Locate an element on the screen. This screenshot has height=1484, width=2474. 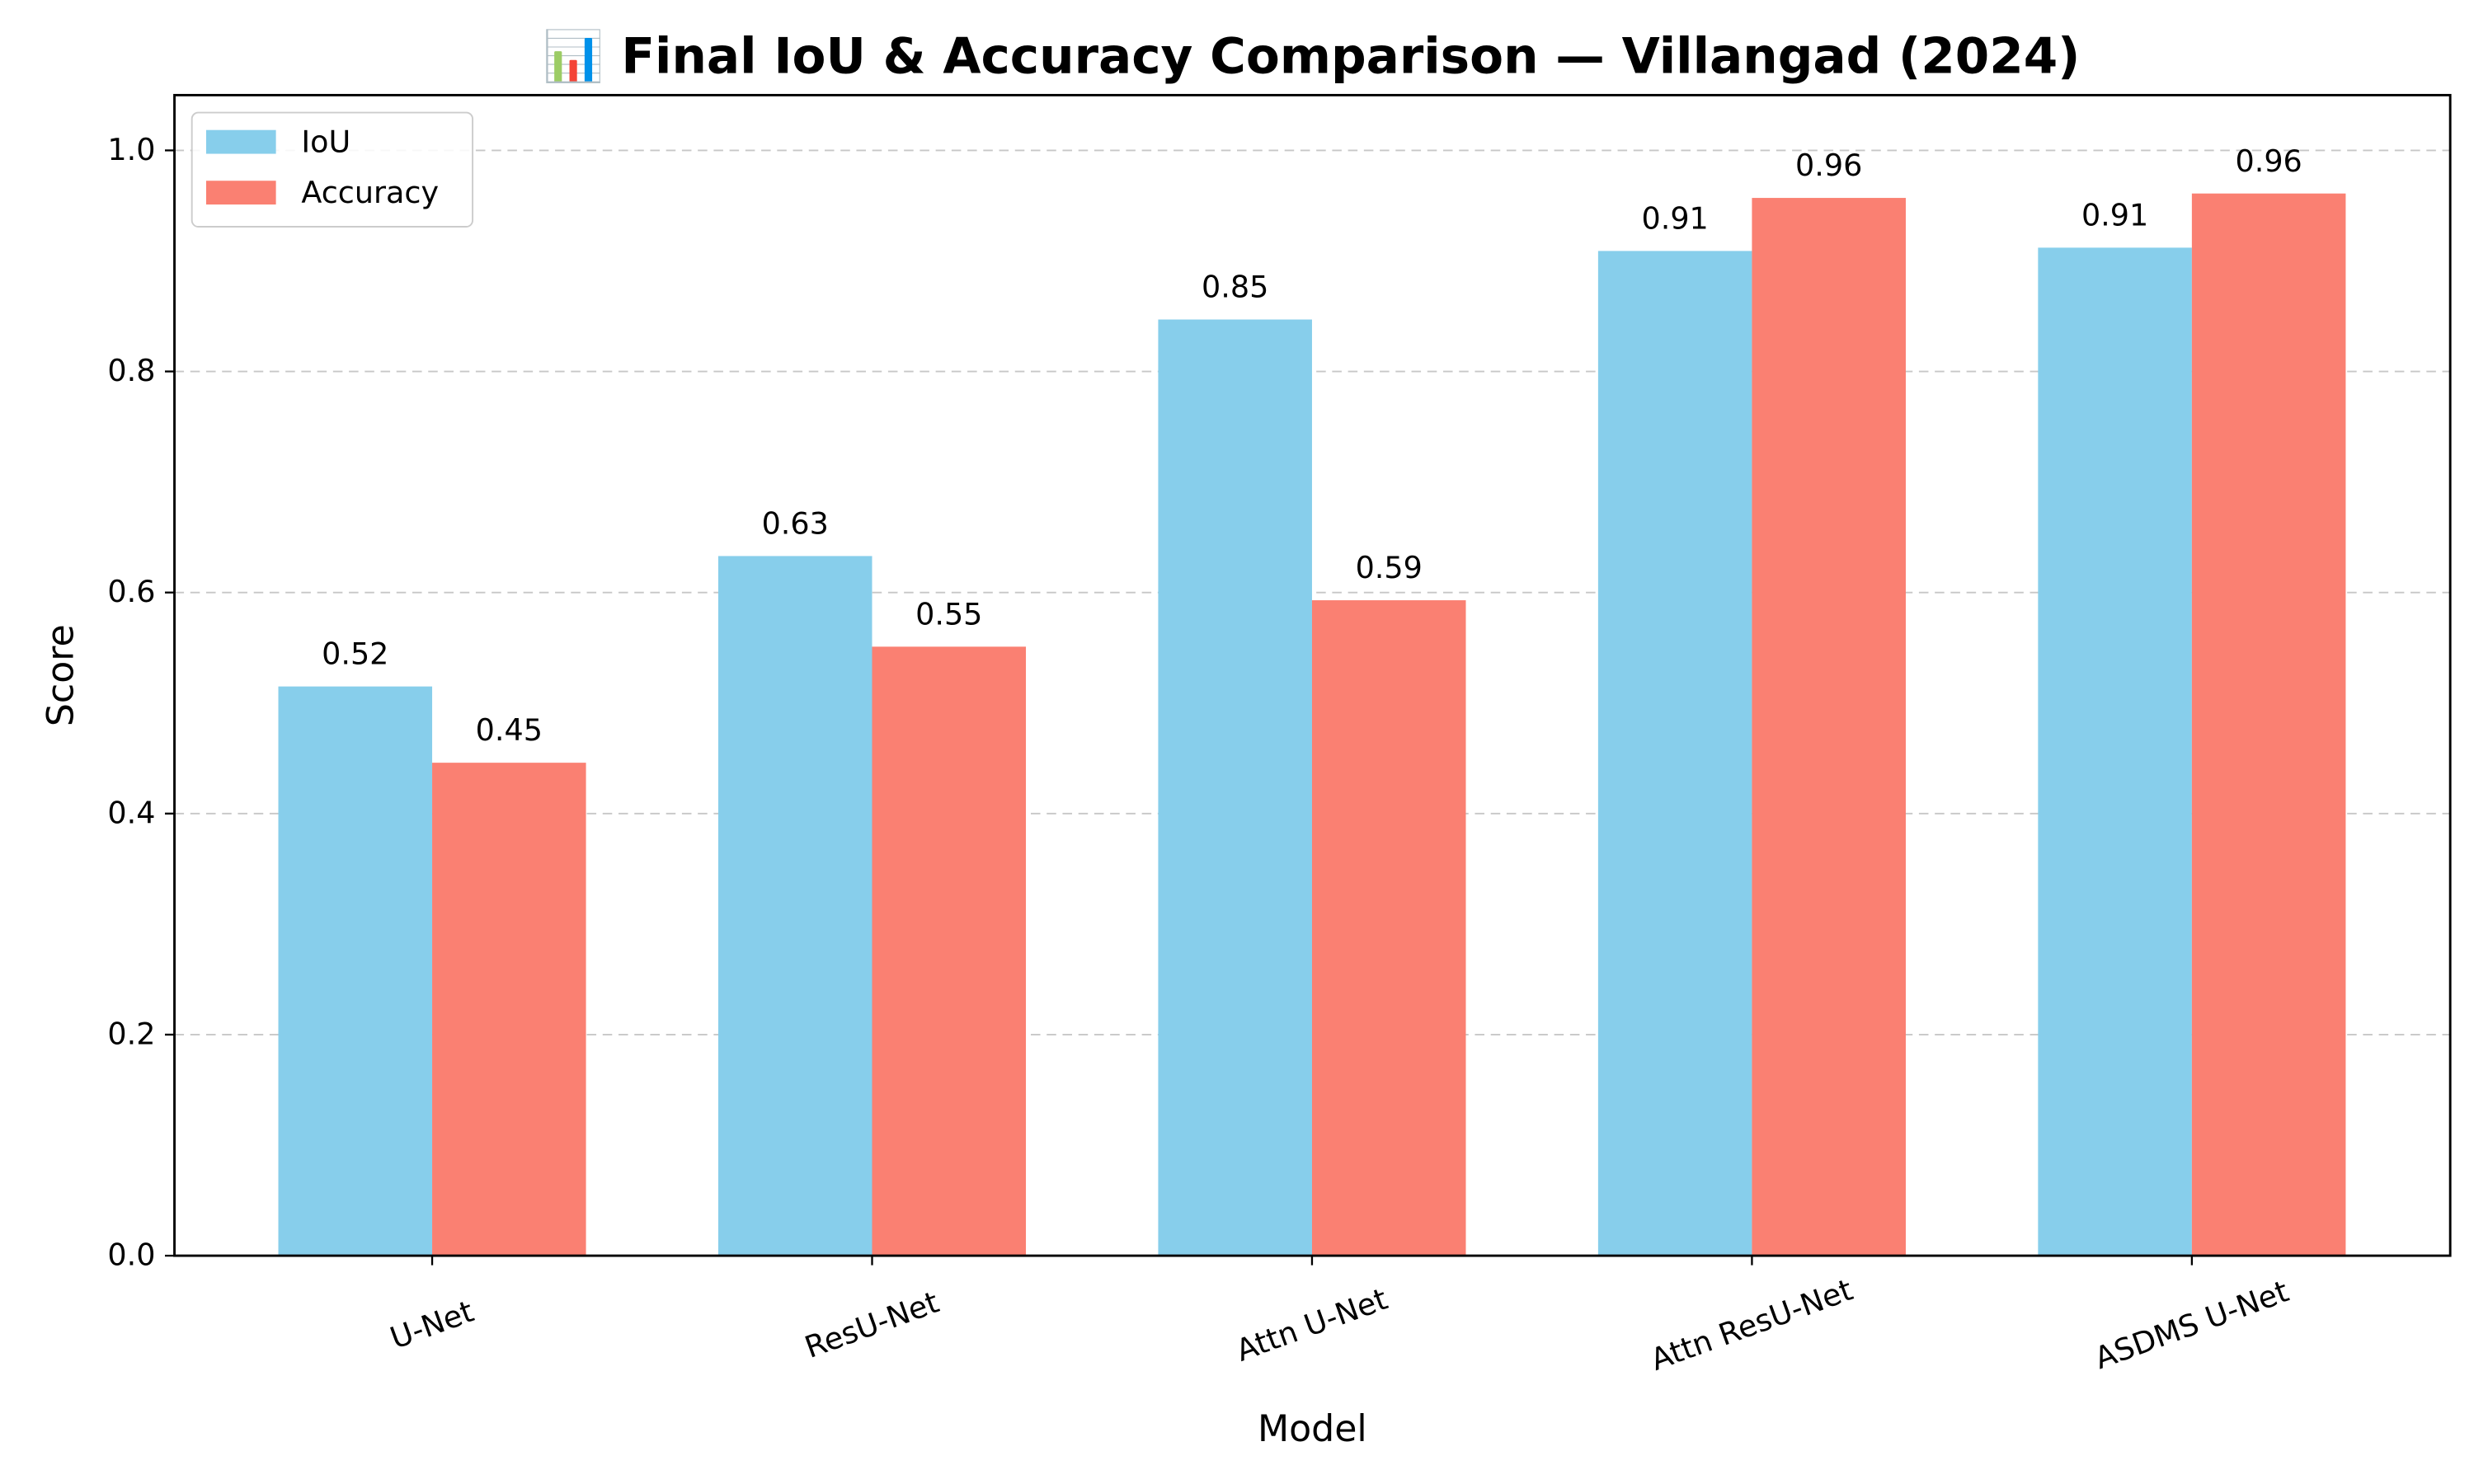
x-tick-label: Attn U-Net is located at coordinates (1311, 1325).